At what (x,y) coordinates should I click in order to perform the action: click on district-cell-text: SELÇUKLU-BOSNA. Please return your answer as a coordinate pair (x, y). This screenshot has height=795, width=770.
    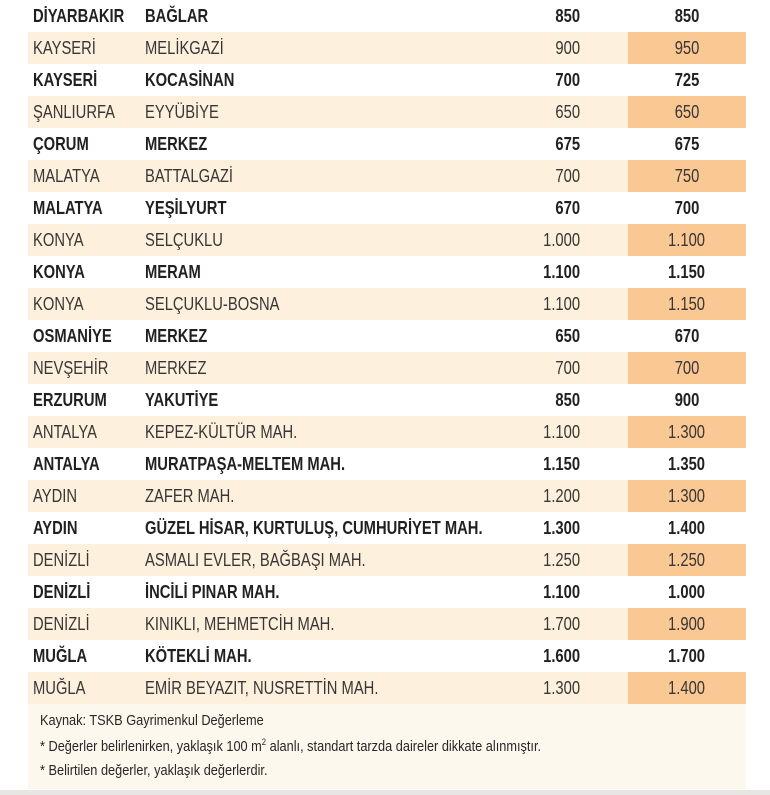
    Looking at the image, I should click on (212, 304).